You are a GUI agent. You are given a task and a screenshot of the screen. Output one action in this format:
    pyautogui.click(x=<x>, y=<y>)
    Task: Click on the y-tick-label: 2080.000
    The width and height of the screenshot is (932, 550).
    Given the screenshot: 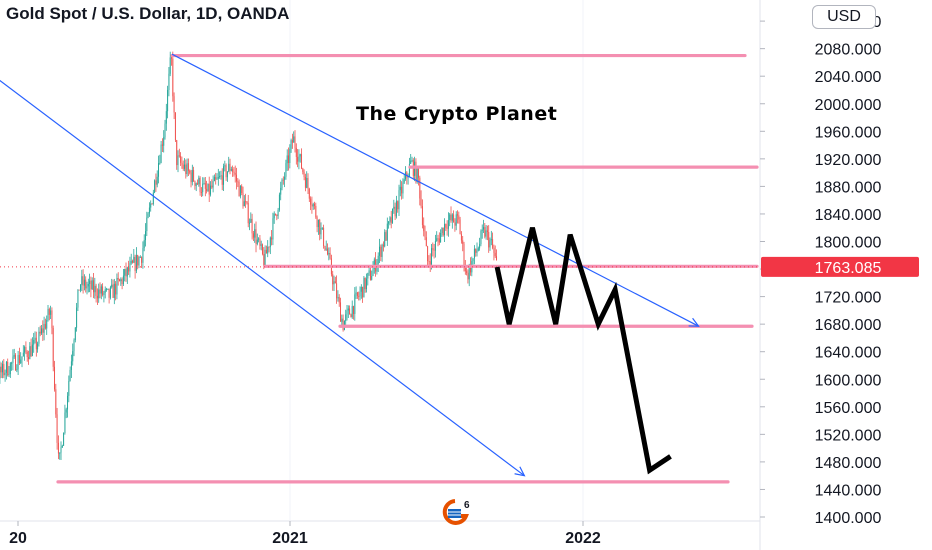 What is the action you would take?
    pyautogui.click(x=848, y=50)
    